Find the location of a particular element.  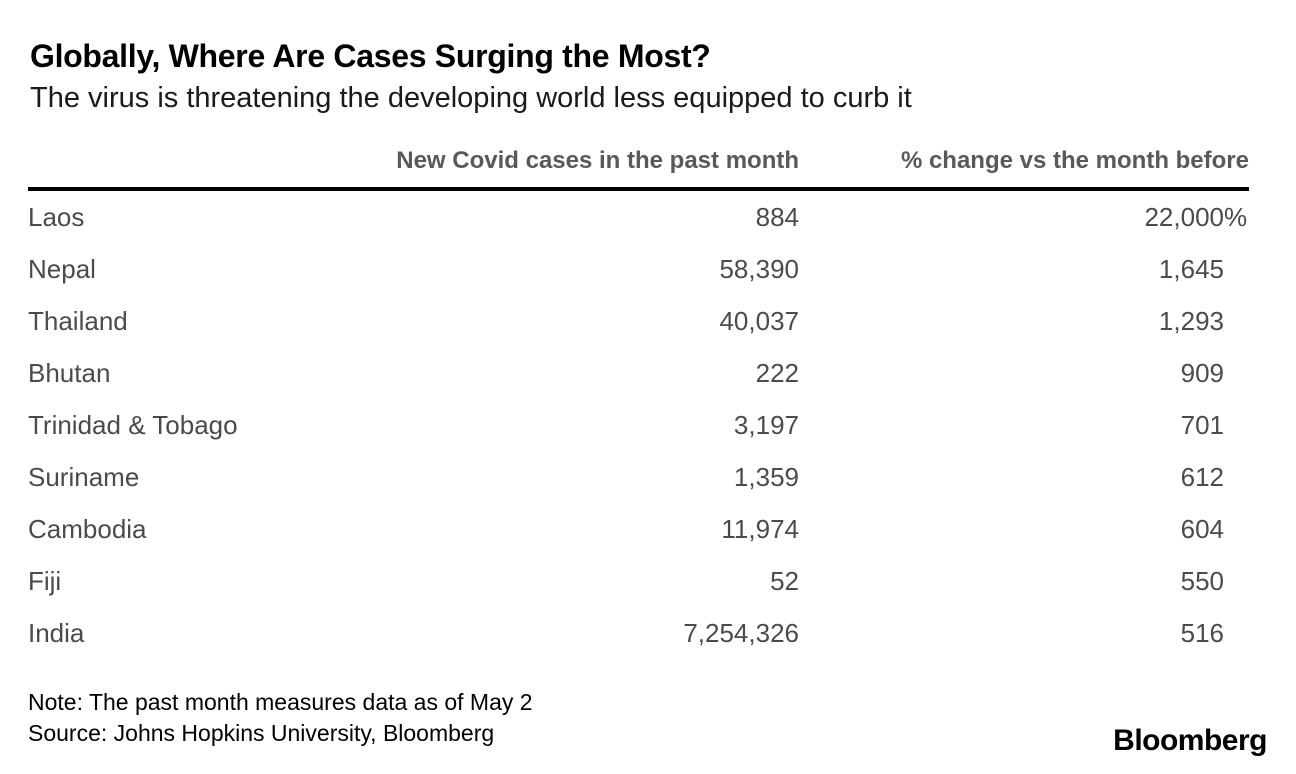

column-header-change: % change vs the month before is located at coordinates (1074, 160).